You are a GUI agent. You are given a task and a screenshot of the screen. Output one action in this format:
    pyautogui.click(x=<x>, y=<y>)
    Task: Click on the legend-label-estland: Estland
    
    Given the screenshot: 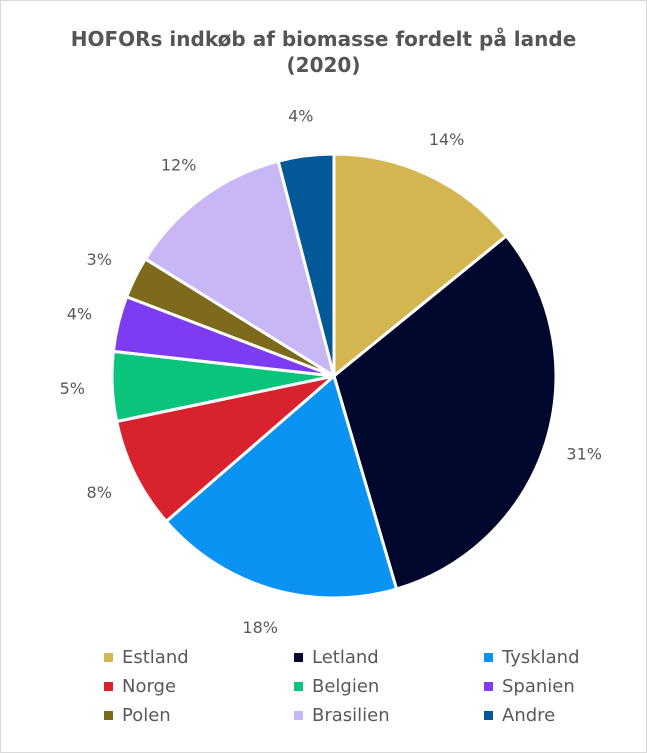 What is the action you would take?
    pyautogui.click(x=155, y=657)
    